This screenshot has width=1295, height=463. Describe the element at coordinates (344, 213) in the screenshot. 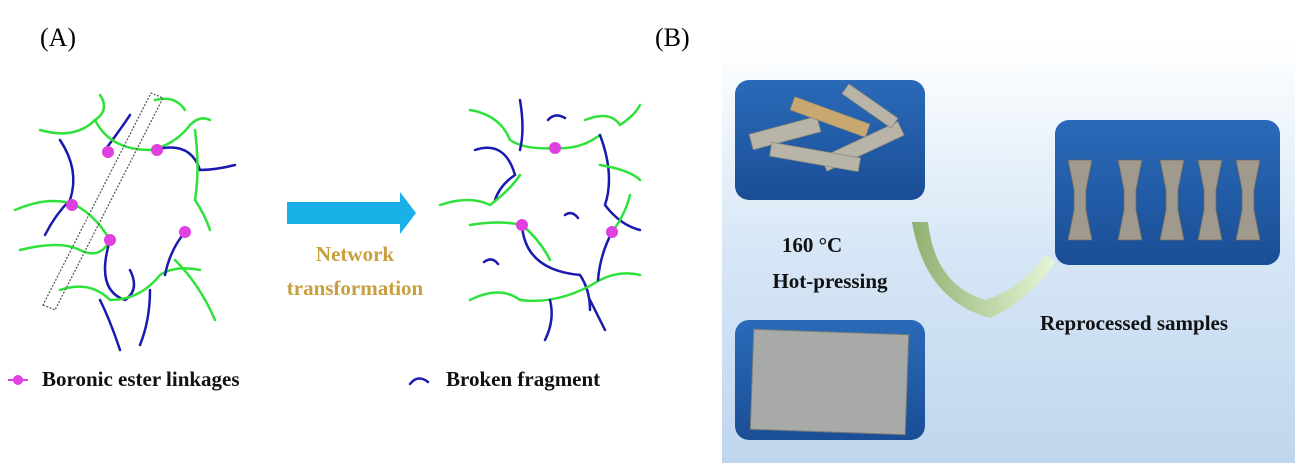

I see `arrow` at that location.